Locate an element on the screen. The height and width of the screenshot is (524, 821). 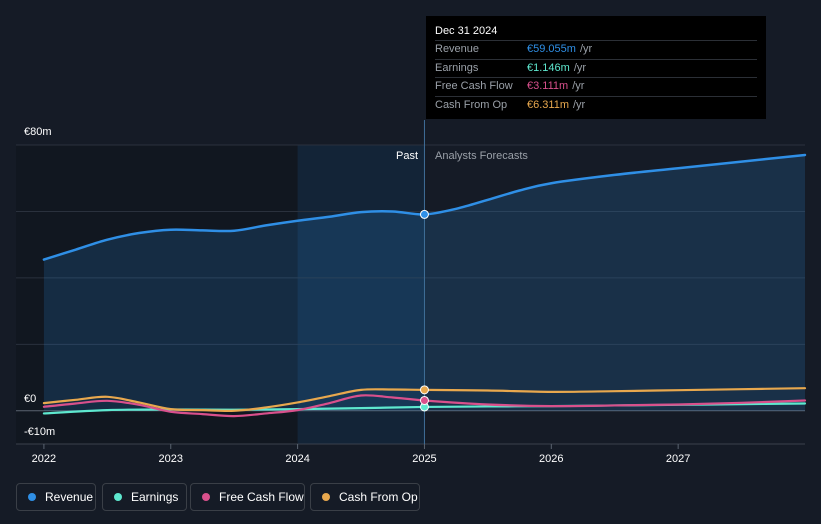
series-line-free-cash-flow is located at coordinates (424, 406).